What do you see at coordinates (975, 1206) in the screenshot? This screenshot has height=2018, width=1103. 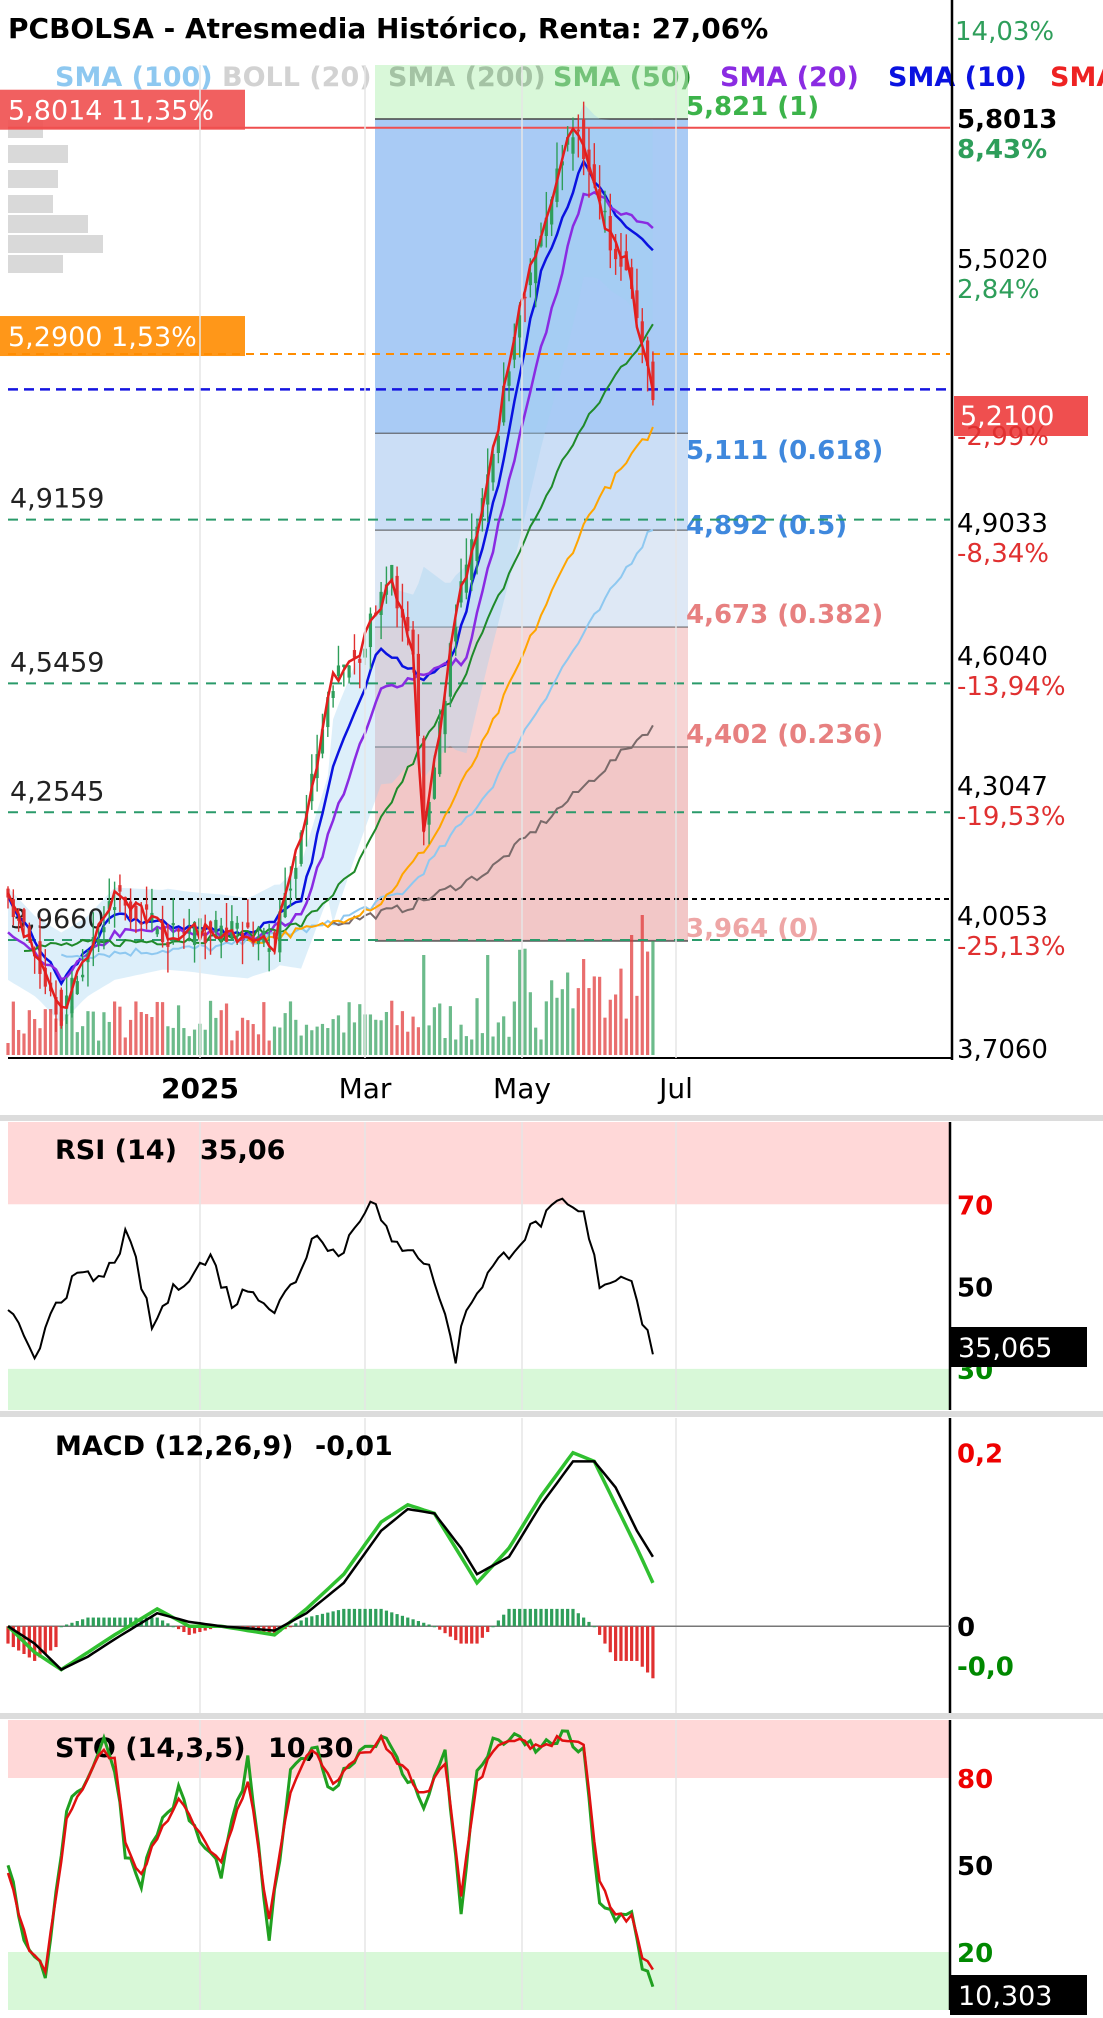 I see `panel-level: 70` at bounding box center [975, 1206].